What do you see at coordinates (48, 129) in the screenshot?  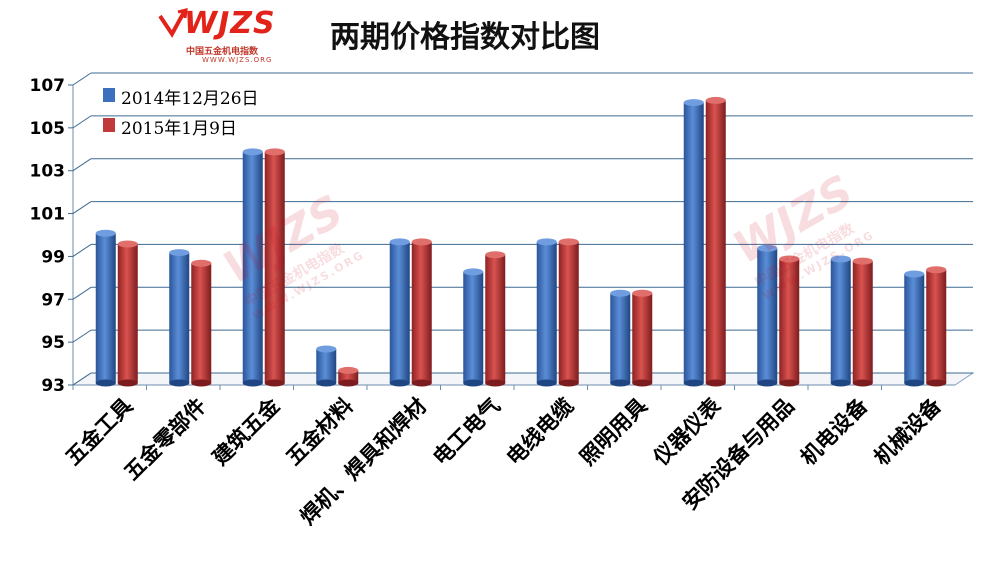 I see `y-tick-label: 105` at bounding box center [48, 129].